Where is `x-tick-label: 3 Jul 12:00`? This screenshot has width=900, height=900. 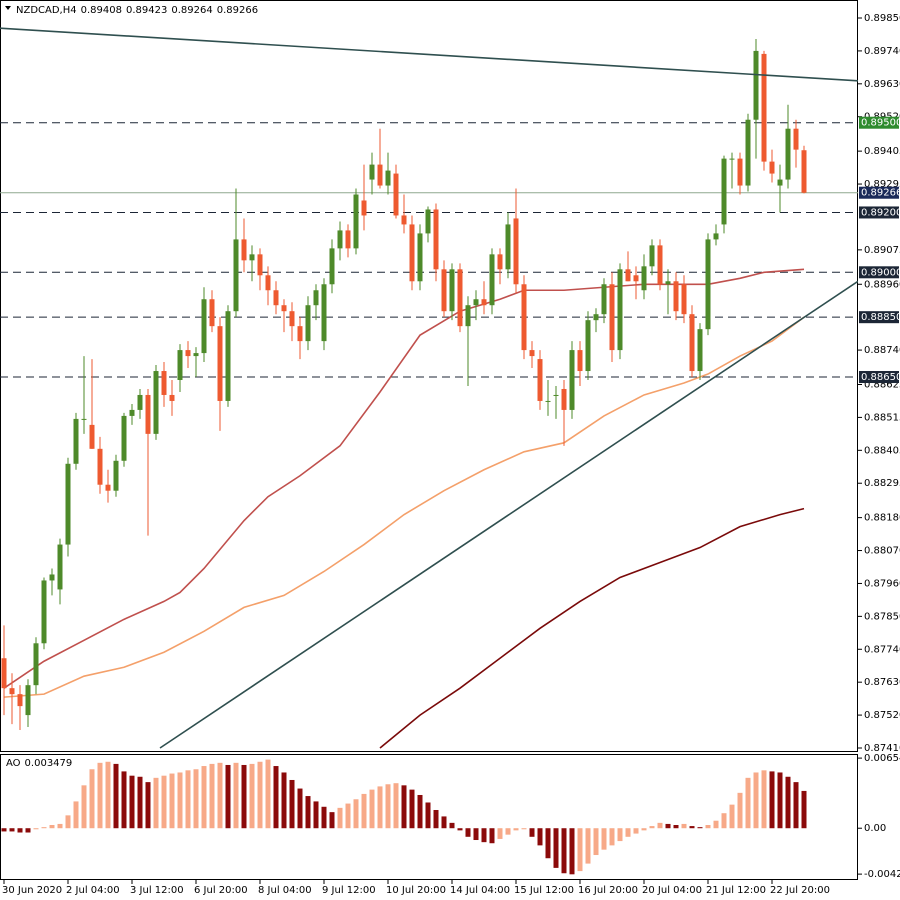 x-tick-label: 3 Jul 12:00 is located at coordinates (157, 890).